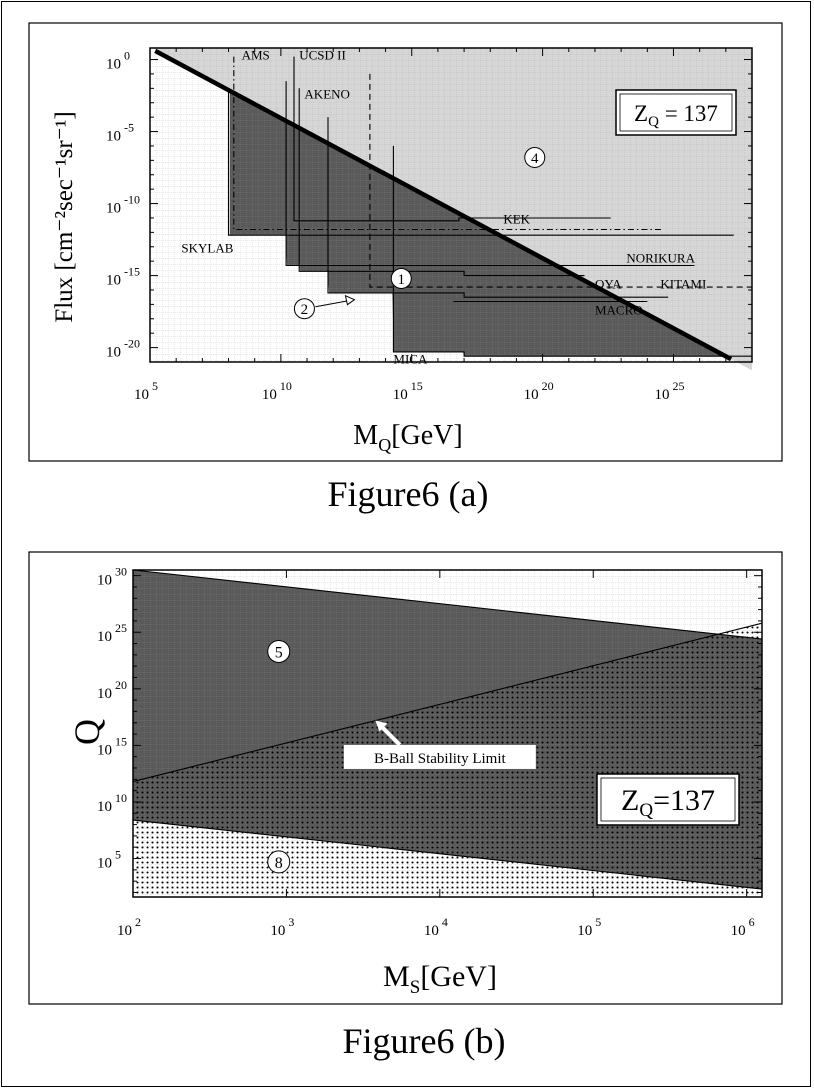 The width and height of the screenshot is (814, 1090). What do you see at coordinates (683, 284) in the screenshot?
I see `experiment-label: KITAMI` at bounding box center [683, 284].